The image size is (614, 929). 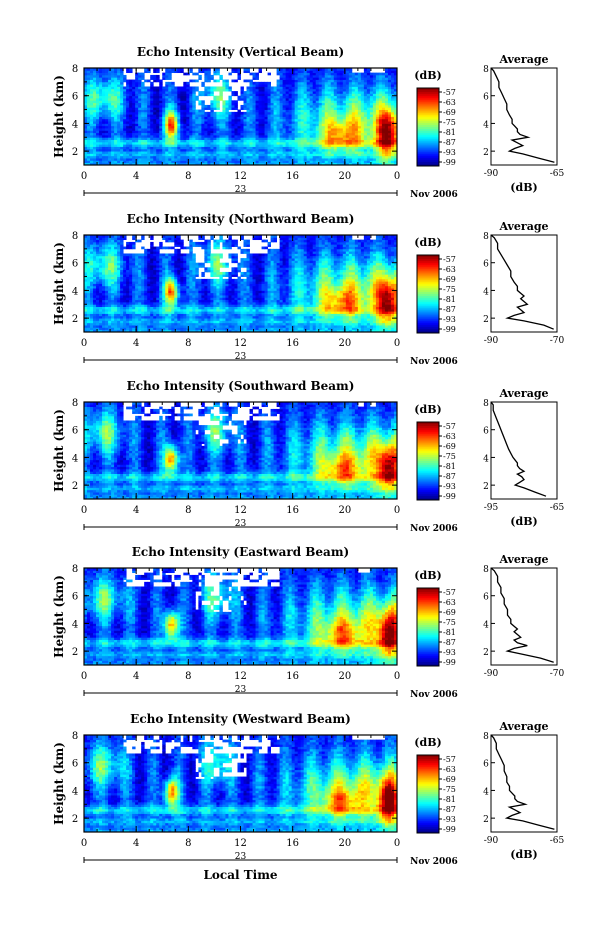 What do you see at coordinates (292, 176) in the screenshot?
I see `x-tick-label: 16` at bounding box center [292, 176].